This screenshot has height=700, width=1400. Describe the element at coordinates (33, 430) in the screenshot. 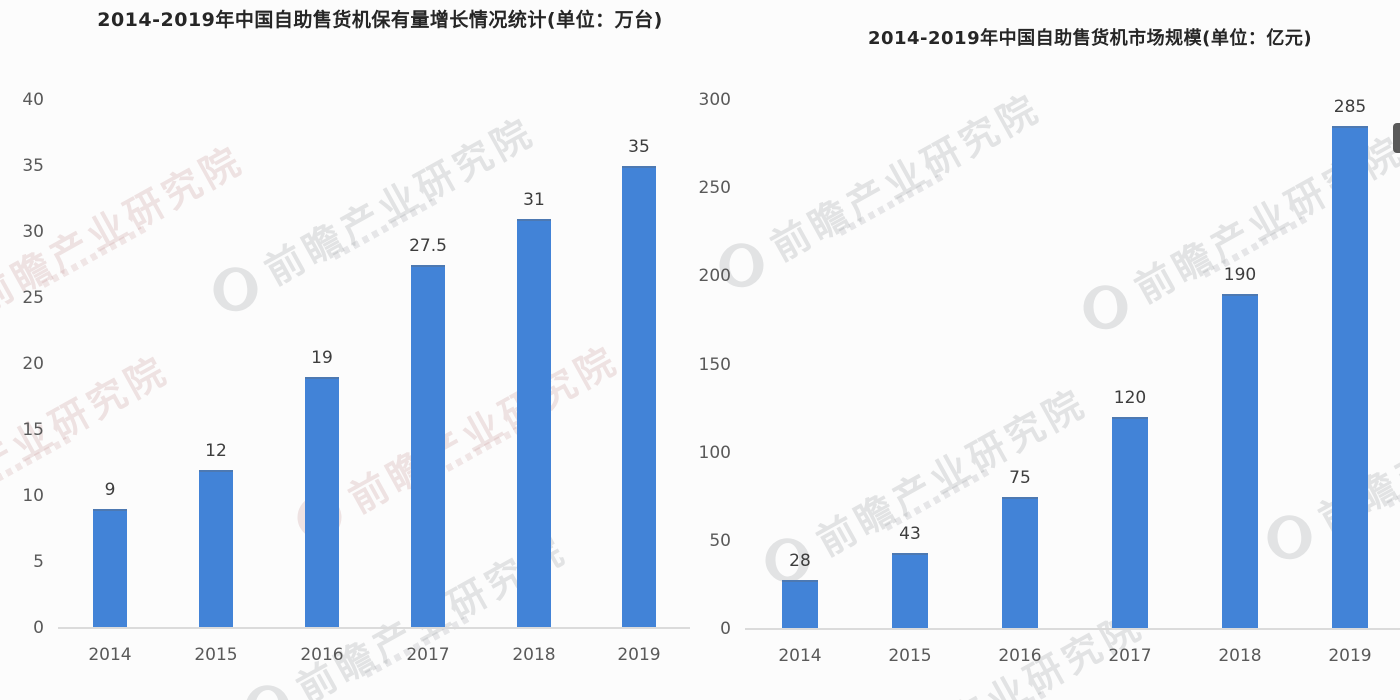

I see `y-tick-label: 15` at that location.